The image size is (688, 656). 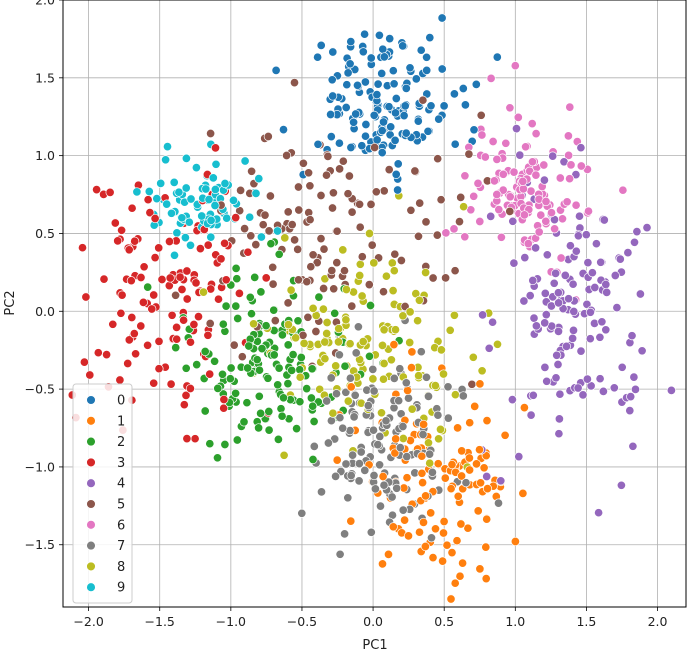 What do you see at coordinates (121, 484) in the screenshot?
I see `legend-label: 4` at bounding box center [121, 484].